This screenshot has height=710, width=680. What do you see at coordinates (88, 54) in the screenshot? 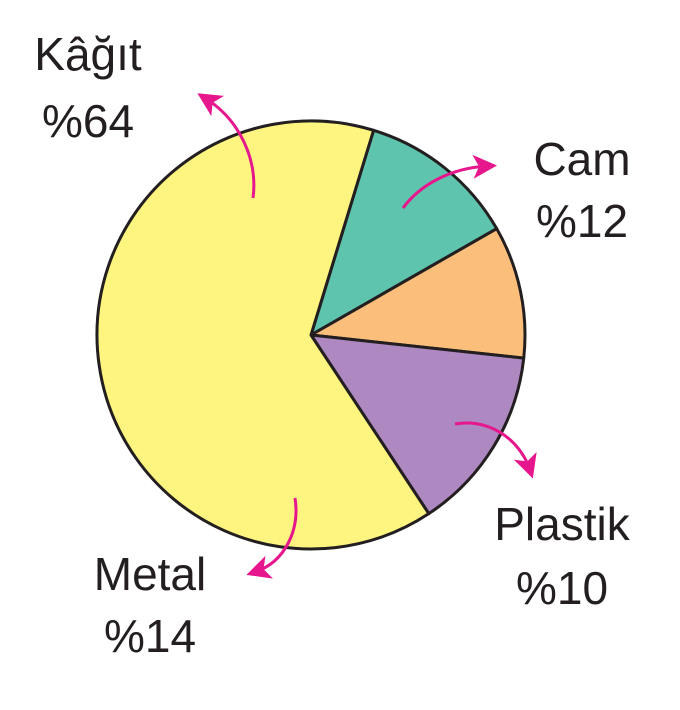
I see `label-kagit: Kâğıt` at bounding box center [88, 54].